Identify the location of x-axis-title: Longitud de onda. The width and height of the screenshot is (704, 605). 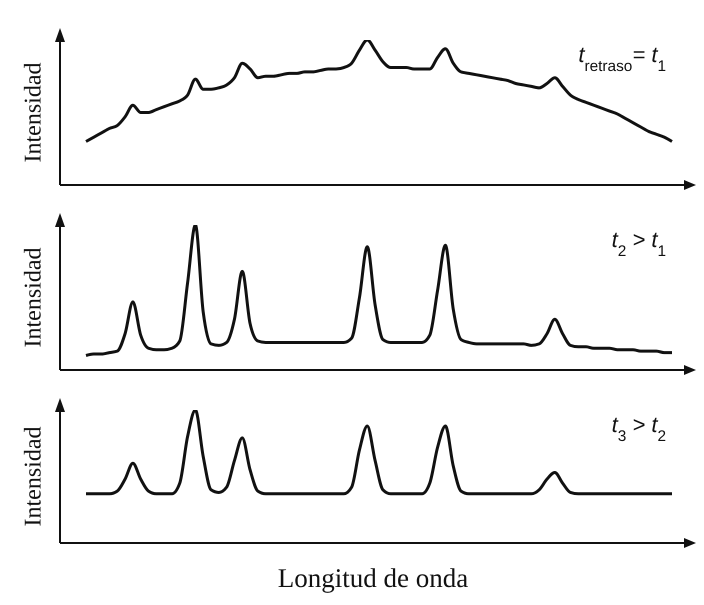
(373, 578).